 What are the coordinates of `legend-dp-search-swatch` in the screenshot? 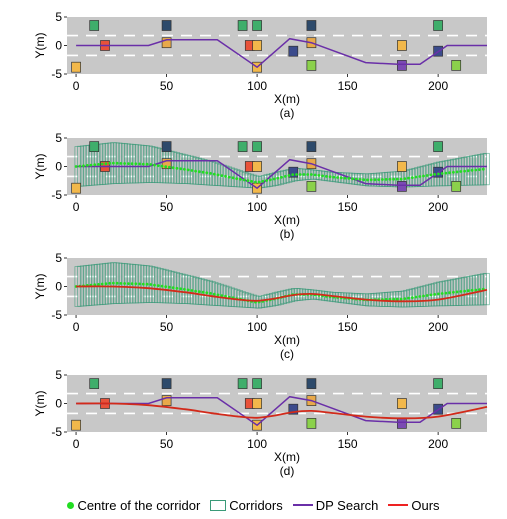 It's located at (302, 505).